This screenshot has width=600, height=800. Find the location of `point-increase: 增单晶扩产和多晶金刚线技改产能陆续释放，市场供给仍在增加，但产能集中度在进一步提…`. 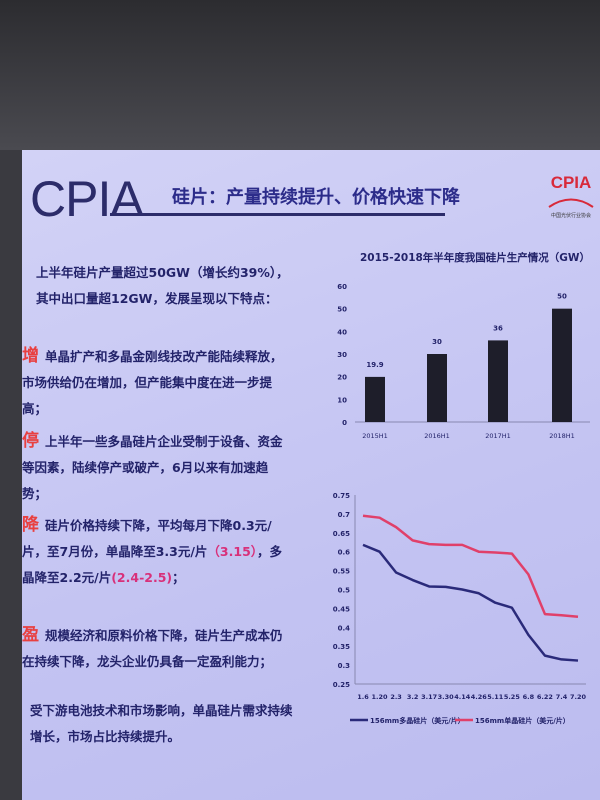

point-increase: 增单晶扩产和多晶金刚线技改产能陆续释放，市场供给仍在增加，但产能集中度在进一步提… is located at coordinates (154, 382).